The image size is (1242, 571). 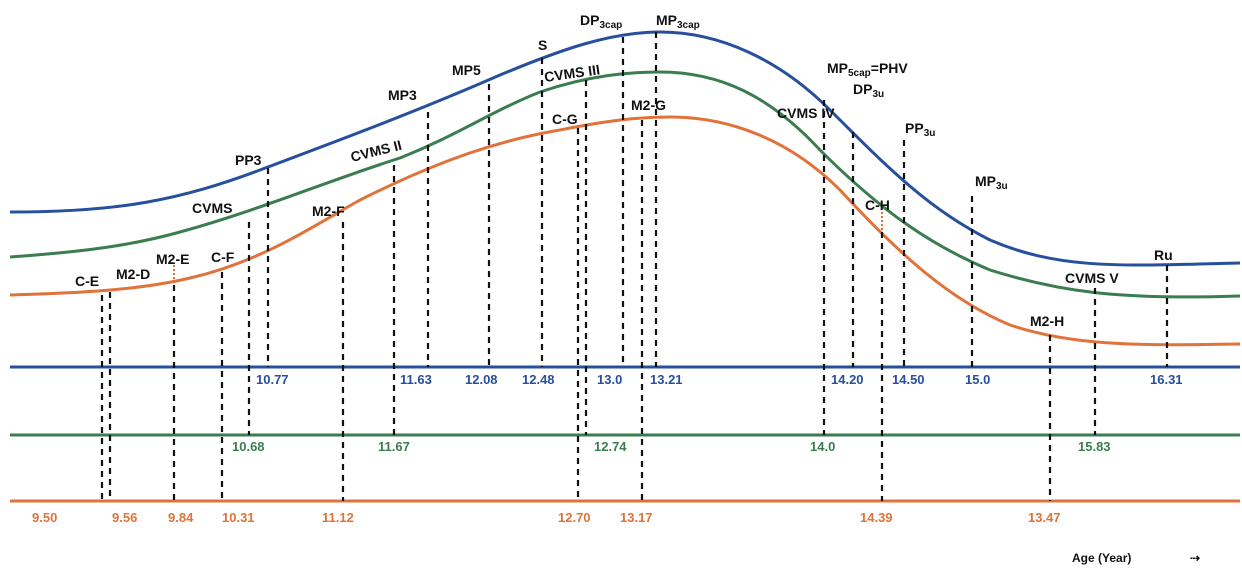 I want to click on blue-value-mp5: 12.08, so click(x=481, y=379).